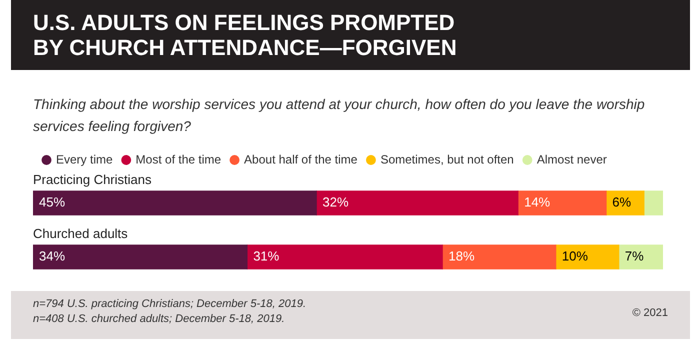  I want to click on data-label: 7%, so click(634, 256).